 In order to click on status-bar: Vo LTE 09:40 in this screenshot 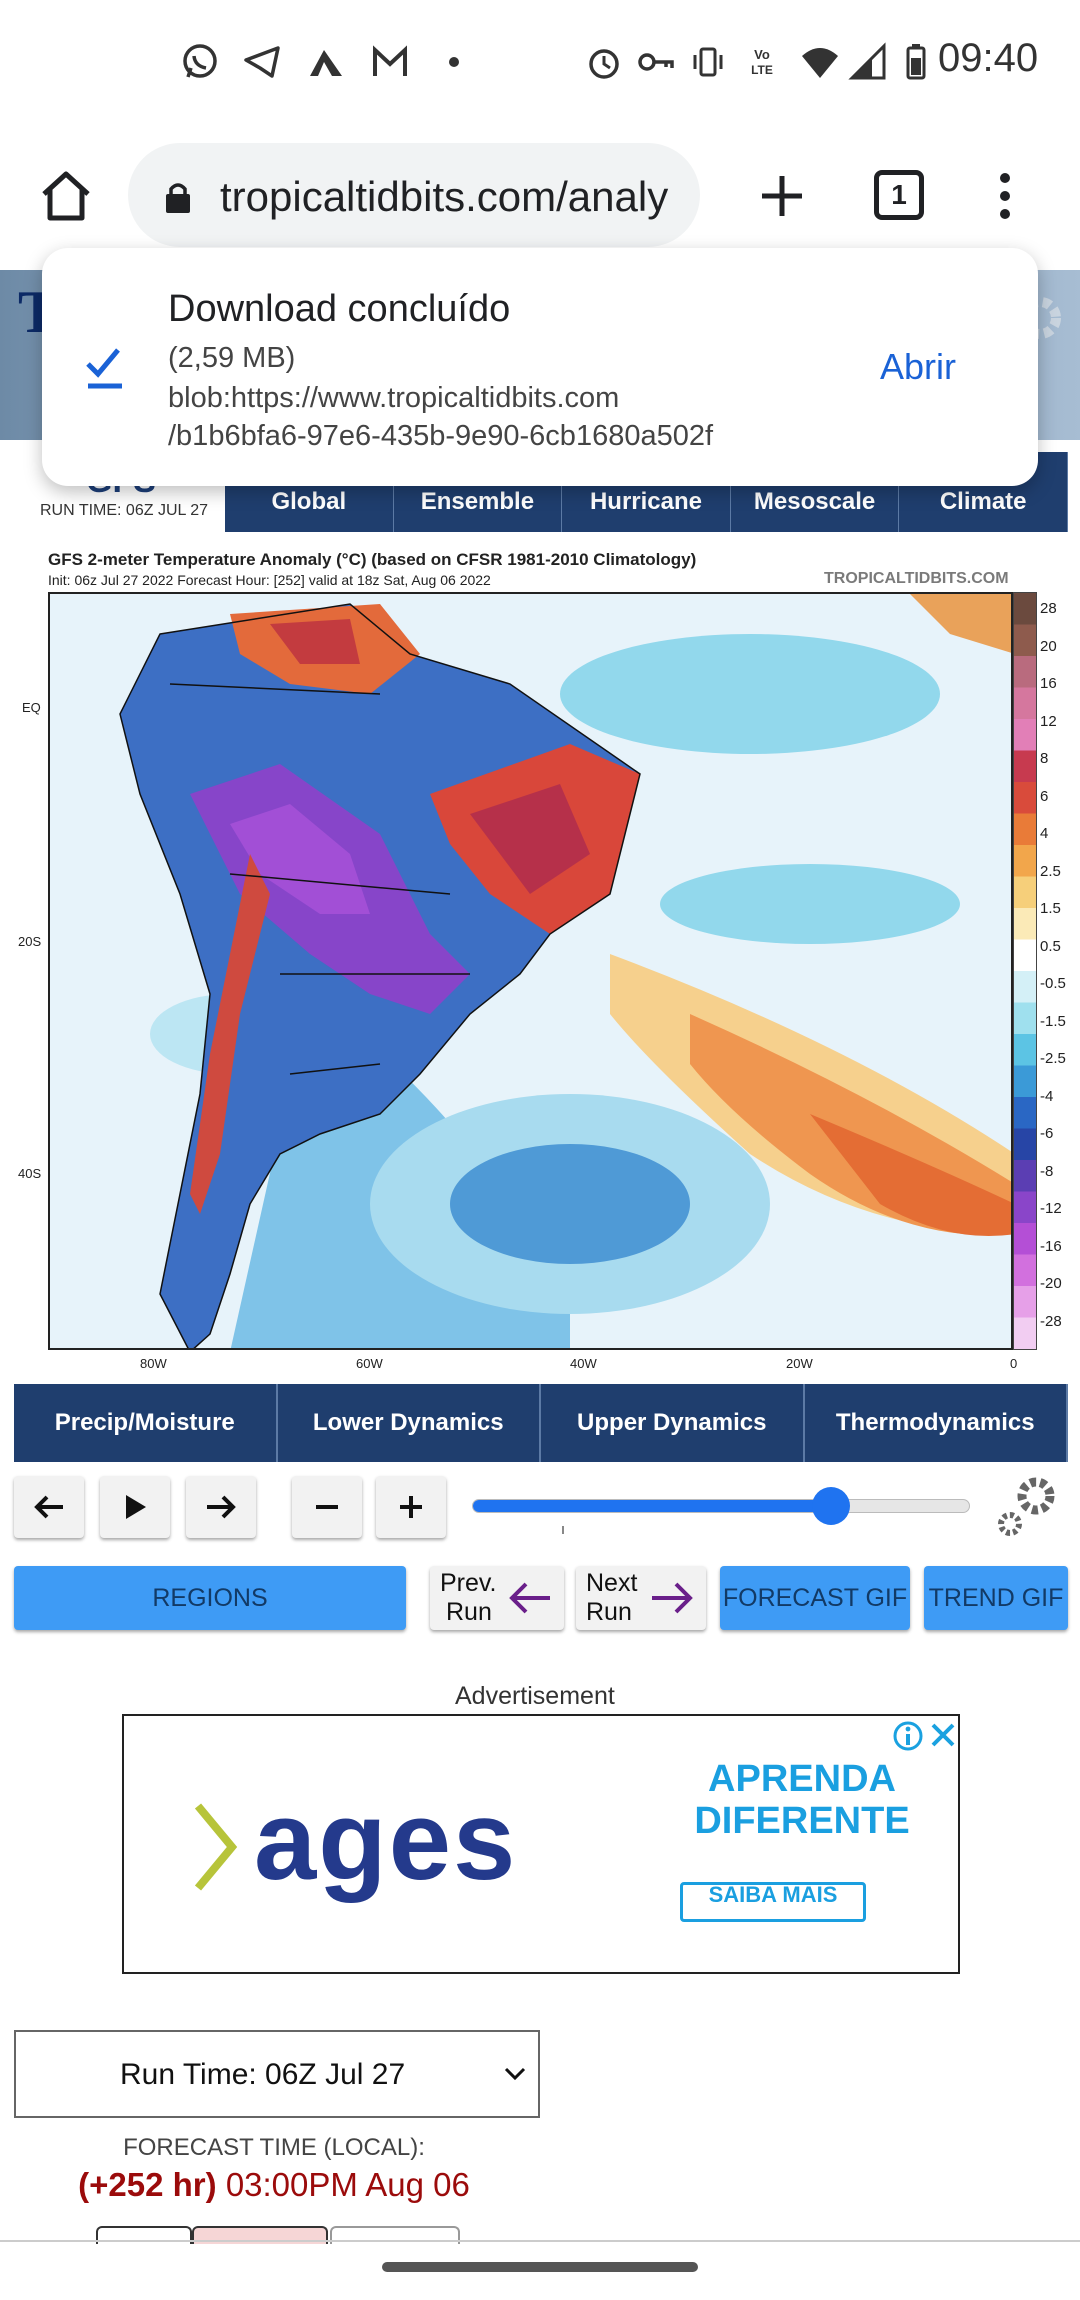, I will do `click(540, 60)`.